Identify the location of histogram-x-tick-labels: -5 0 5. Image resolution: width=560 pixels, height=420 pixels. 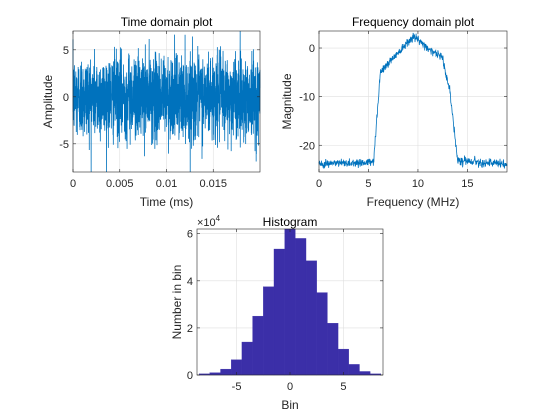
(289, 387).